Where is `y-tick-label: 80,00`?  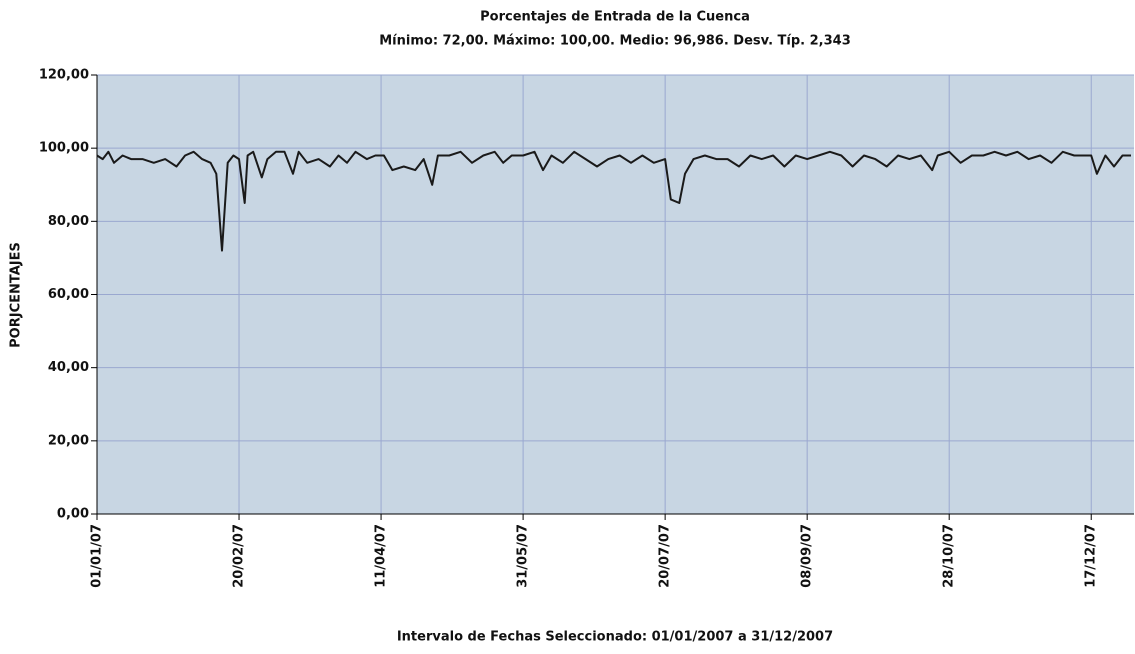 y-tick-label: 80,00 is located at coordinates (68, 221).